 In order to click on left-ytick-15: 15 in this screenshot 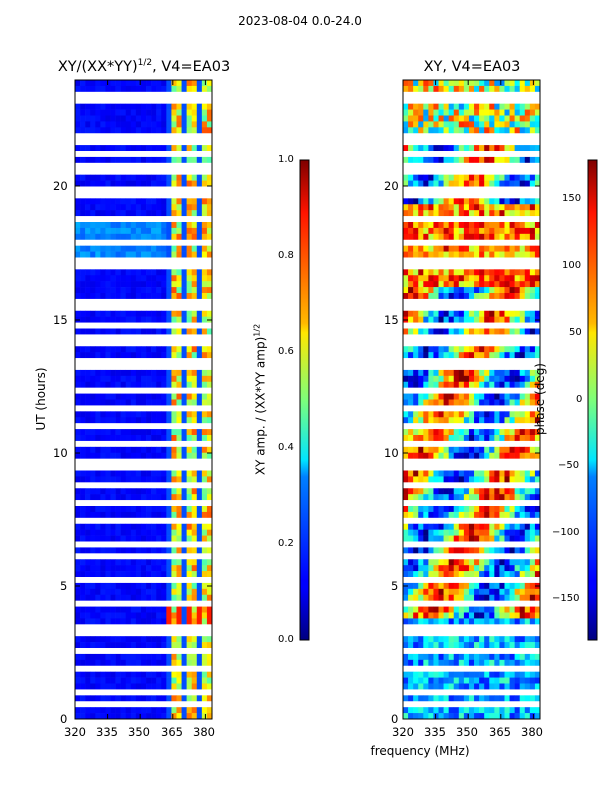, I will do `click(60, 320)`.